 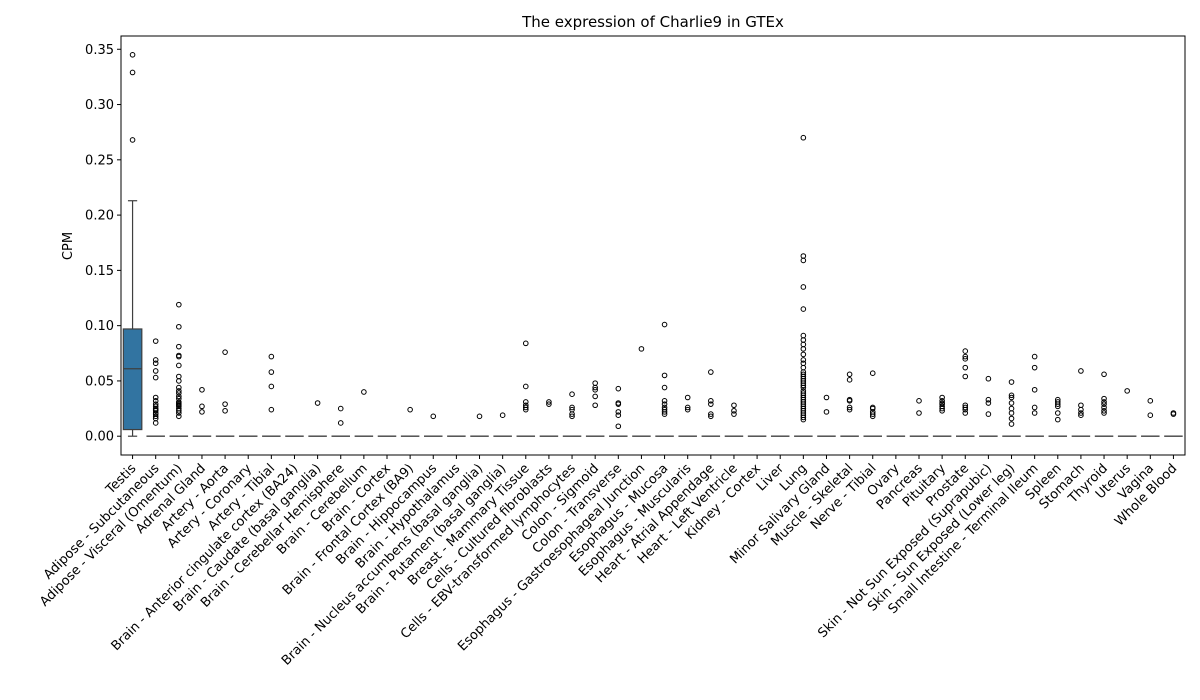 I want to click on y-tick-label: 0.25, so click(x=99, y=160).